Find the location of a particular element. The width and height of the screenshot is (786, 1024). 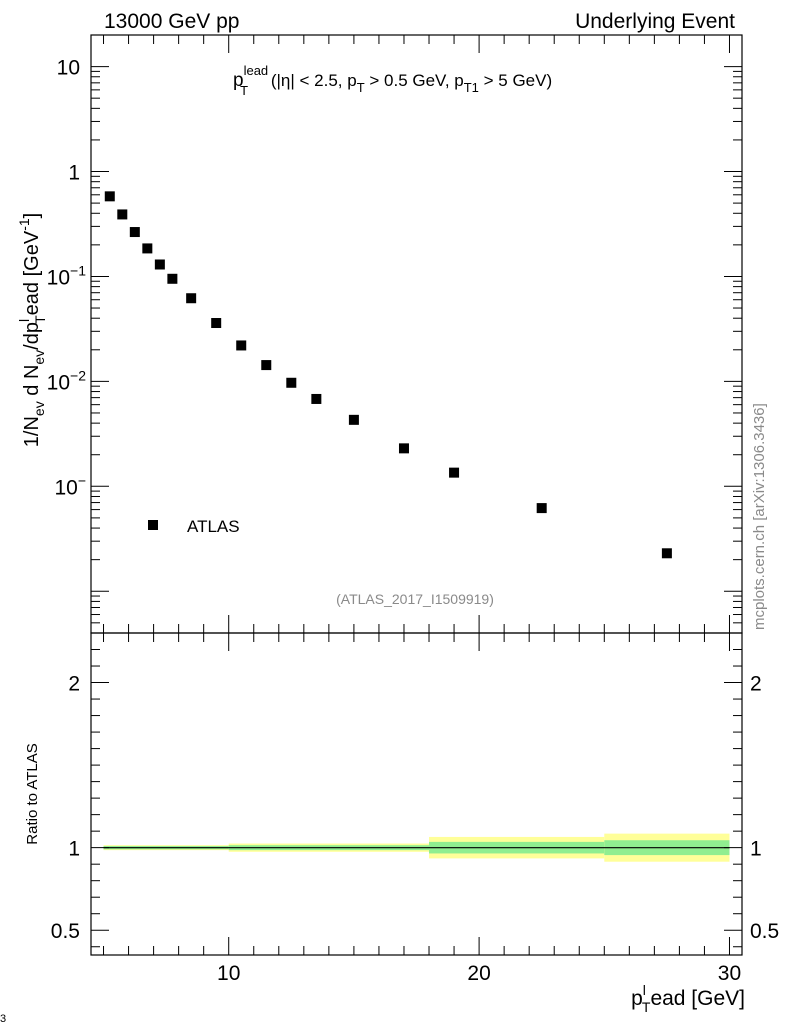

ratio-tick-label: 1 is located at coordinates (74, 849).